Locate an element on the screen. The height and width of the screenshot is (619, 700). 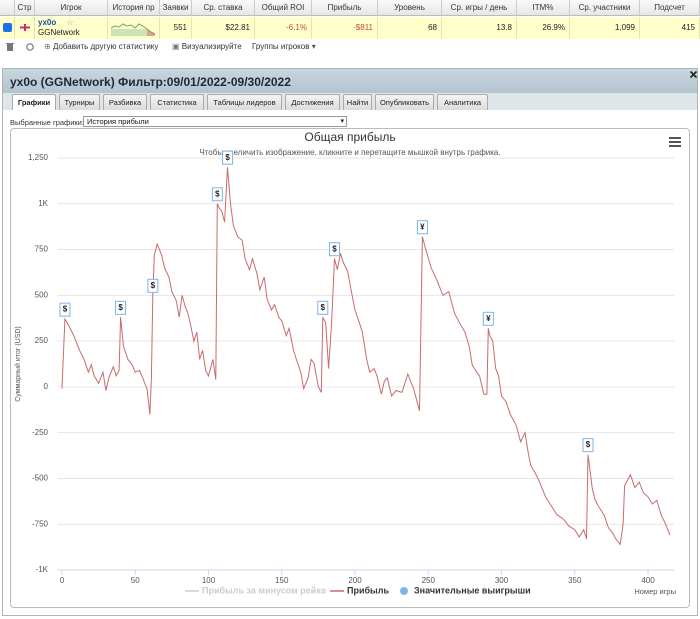
tab: Разбивка is located at coordinates (125, 102).